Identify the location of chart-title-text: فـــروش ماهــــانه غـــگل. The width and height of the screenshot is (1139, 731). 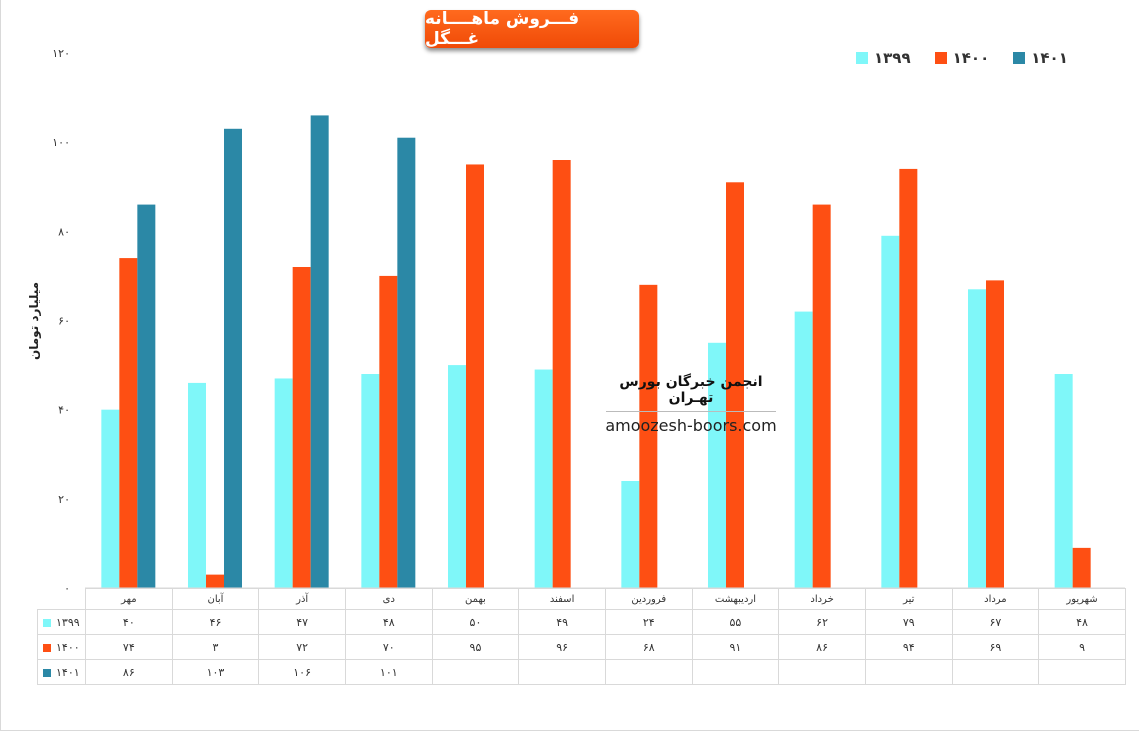
(502, 29).